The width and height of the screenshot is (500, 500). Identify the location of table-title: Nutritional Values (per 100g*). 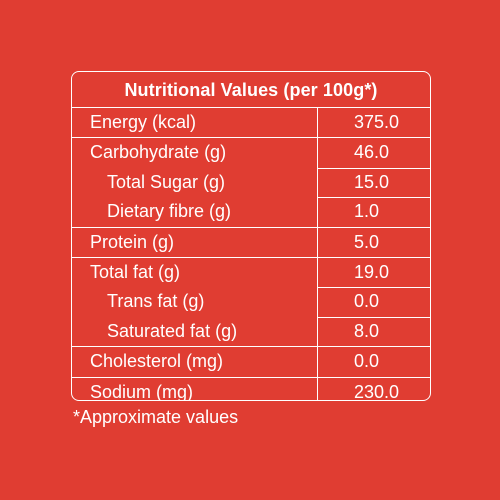
(251, 90).